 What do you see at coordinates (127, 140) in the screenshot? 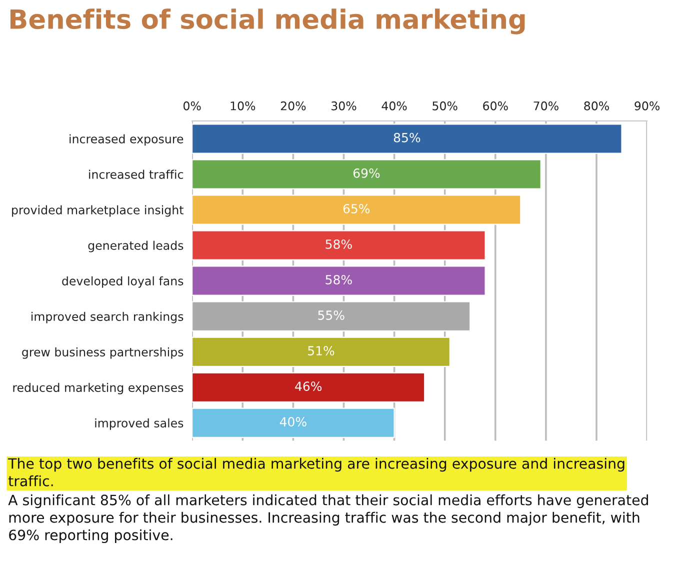
I see `y-tick-label: increased exposure` at bounding box center [127, 140].